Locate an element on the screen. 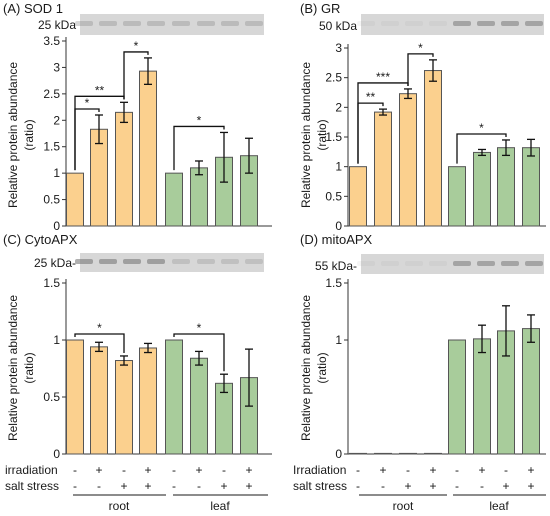 The height and width of the screenshot is (516, 550). panel-b-blot-label: 50 kDa is located at coordinates (338, 26).